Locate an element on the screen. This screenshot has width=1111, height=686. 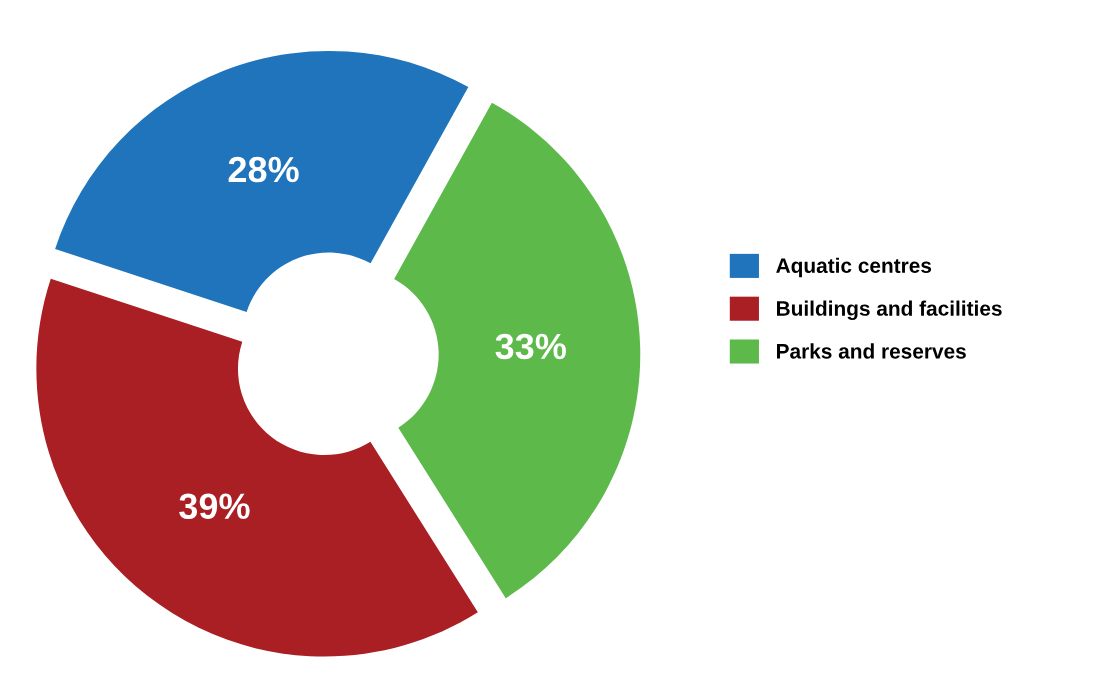
legend-label: Aquatic centres is located at coordinates (854, 267).